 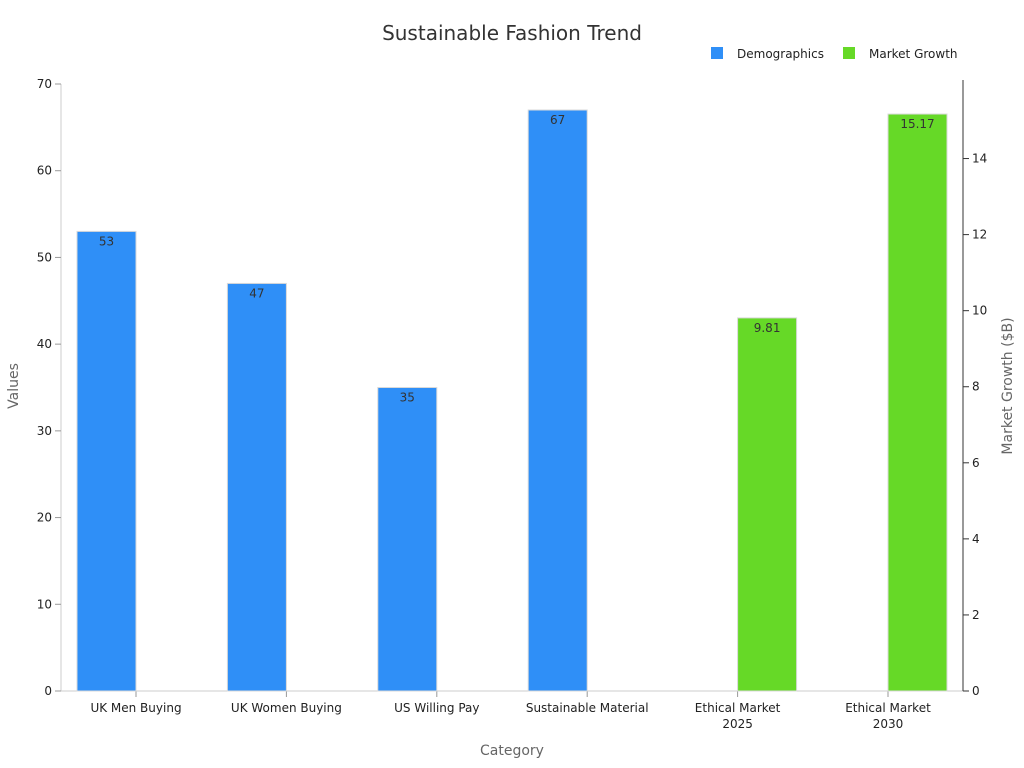 What do you see at coordinates (979, 311) in the screenshot?
I see `y2-tick-label: 10` at bounding box center [979, 311].